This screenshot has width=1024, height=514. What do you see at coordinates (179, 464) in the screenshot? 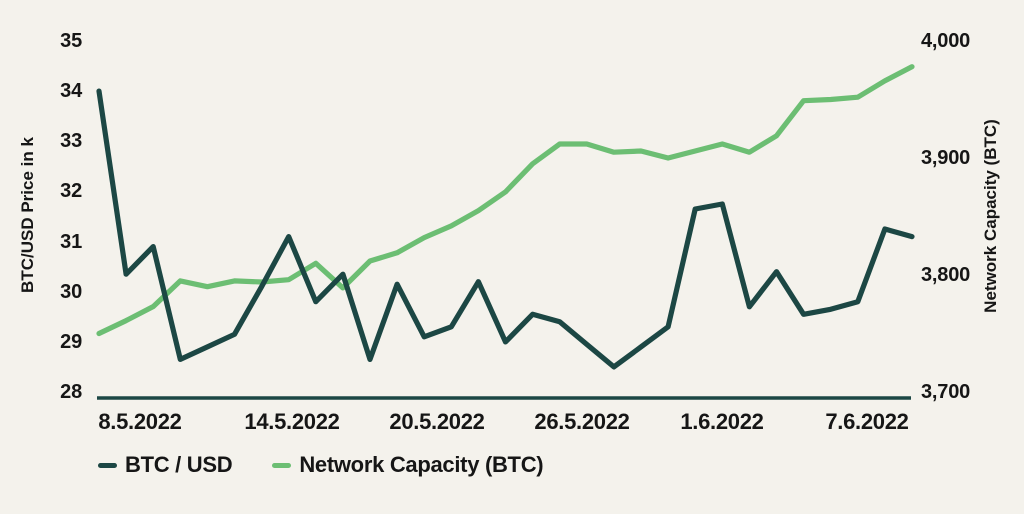
I see `legend-label-btc-usd: BTC / USD` at bounding box center [179, 464].